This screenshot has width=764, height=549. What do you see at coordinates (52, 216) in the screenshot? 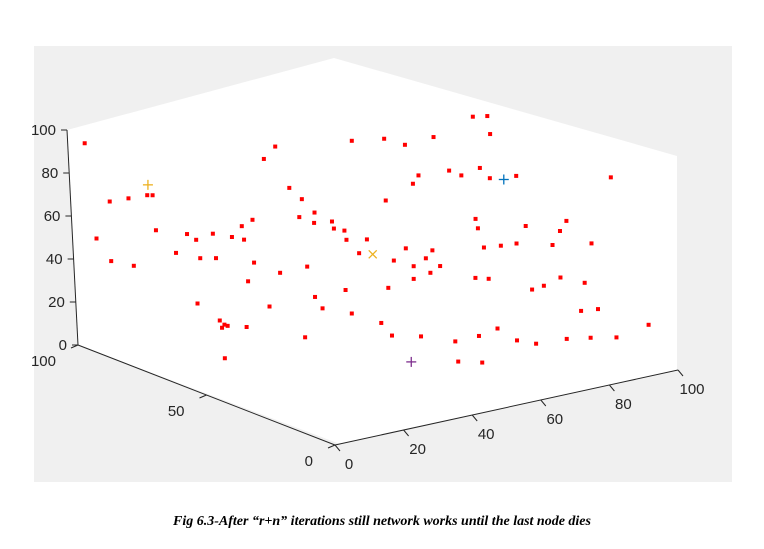
I see `z-tick-label: 60` at bounding box center [52, 216].